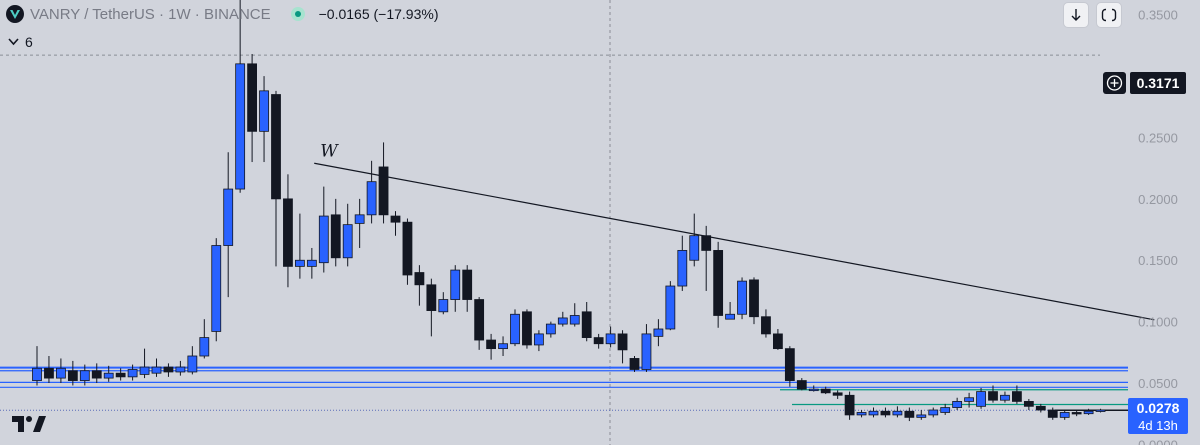 This screenshot has height=445, width=1200. I want to click on fullscreen-icon, so click(1109, 15).